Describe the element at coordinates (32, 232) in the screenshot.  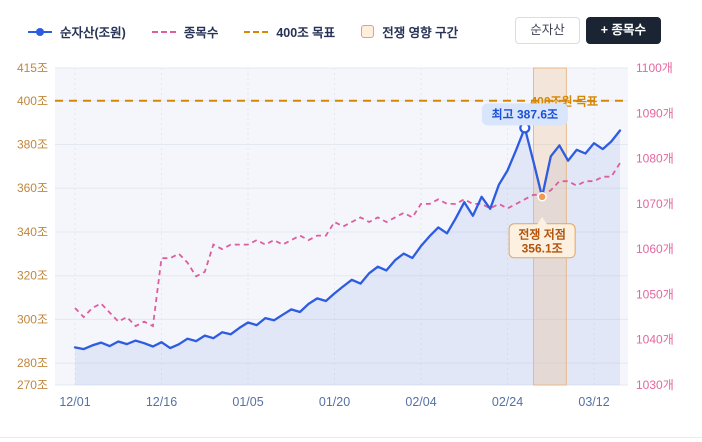
I see `chart-text: 340조` at that location.